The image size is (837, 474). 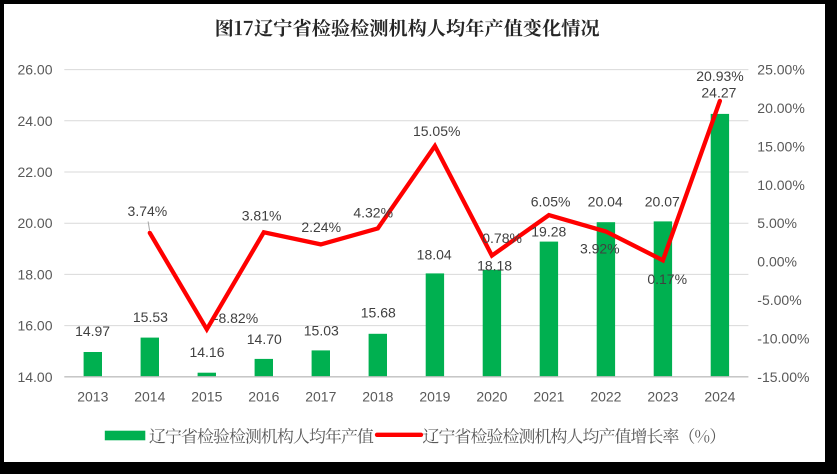 I want to click on svg-text: -15.00%, so click(x=783, y=377).